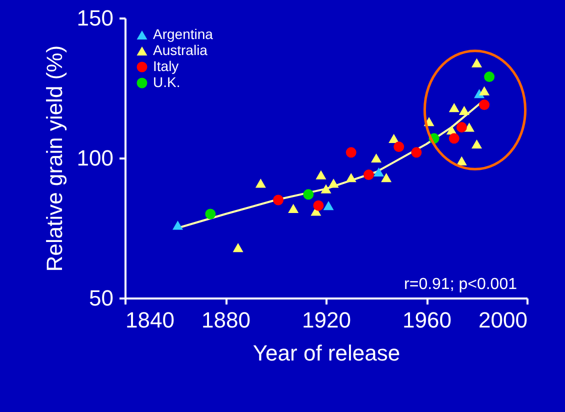  Describe the element at coordinates (54, 158) in the screenshot. I see `y-axis-title: Relative grain yield (%)` at that location.